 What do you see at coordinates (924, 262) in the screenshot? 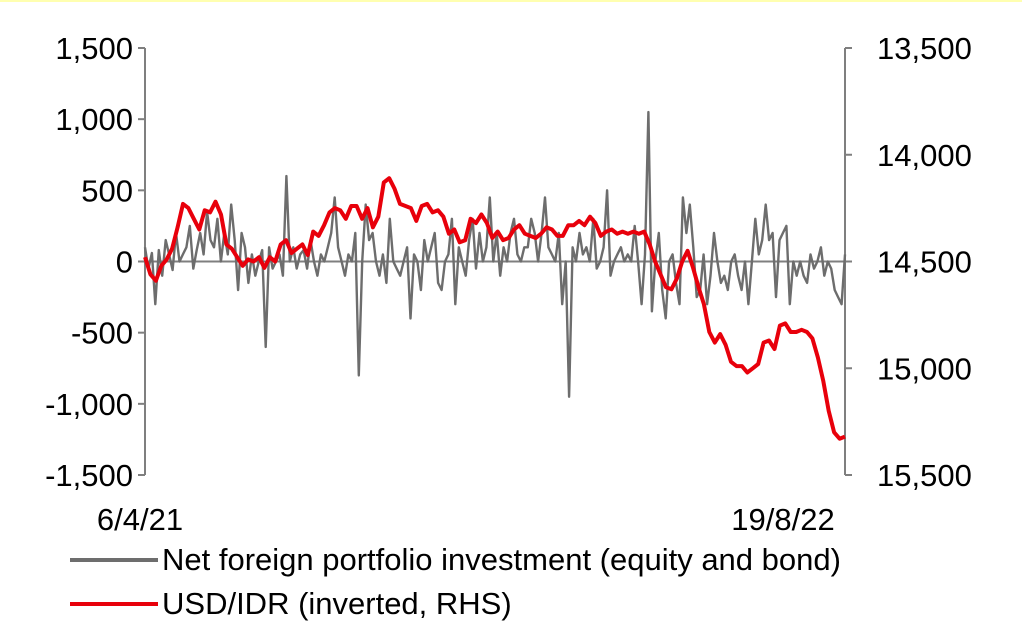
I see `right-tick-label: 14,500` at bounding box center [924, 262].